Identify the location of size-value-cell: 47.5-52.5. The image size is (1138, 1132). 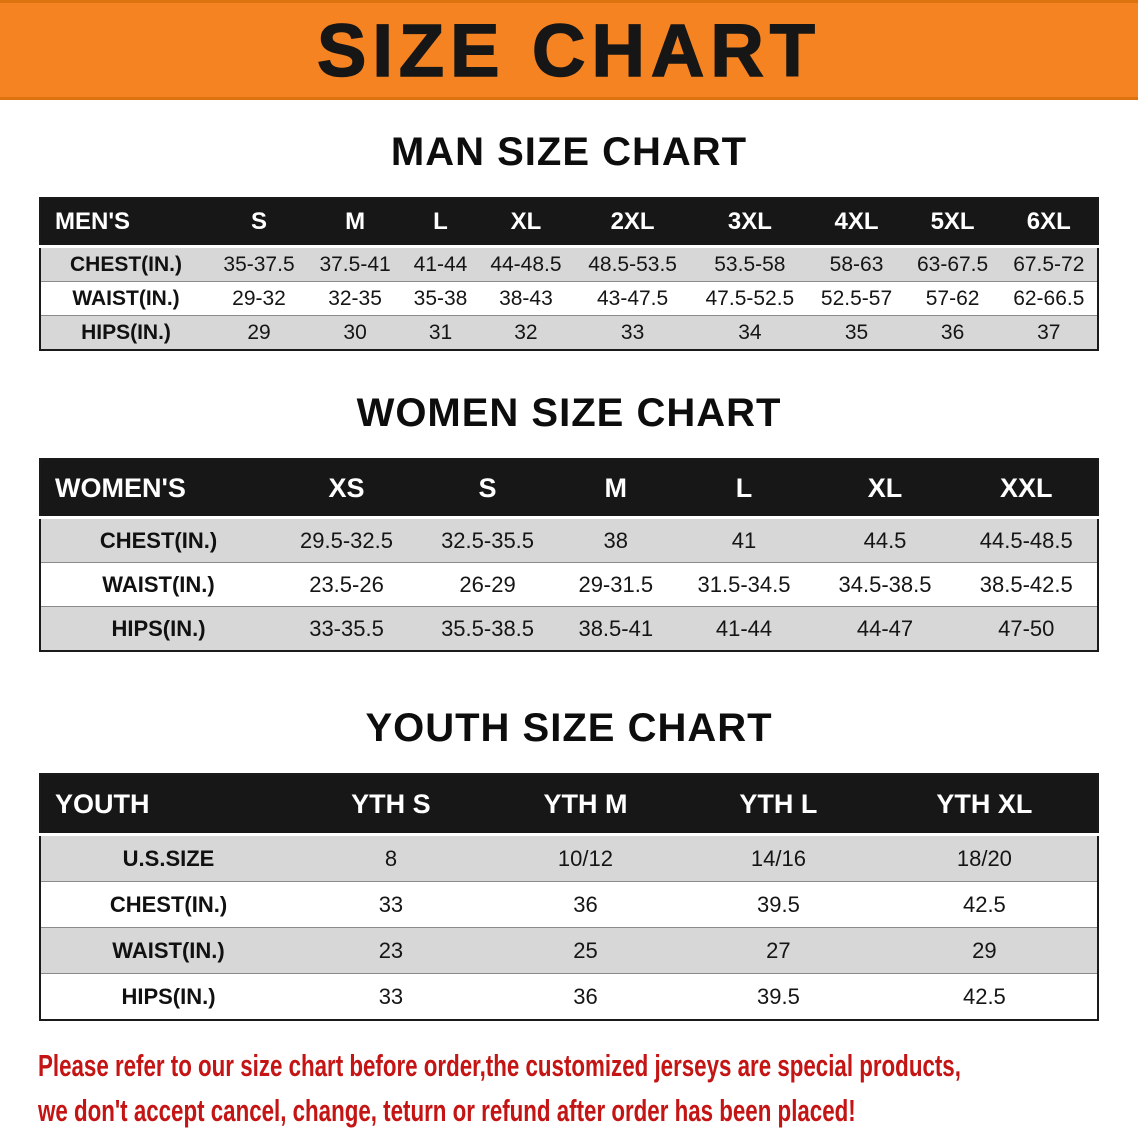
(750, 298).